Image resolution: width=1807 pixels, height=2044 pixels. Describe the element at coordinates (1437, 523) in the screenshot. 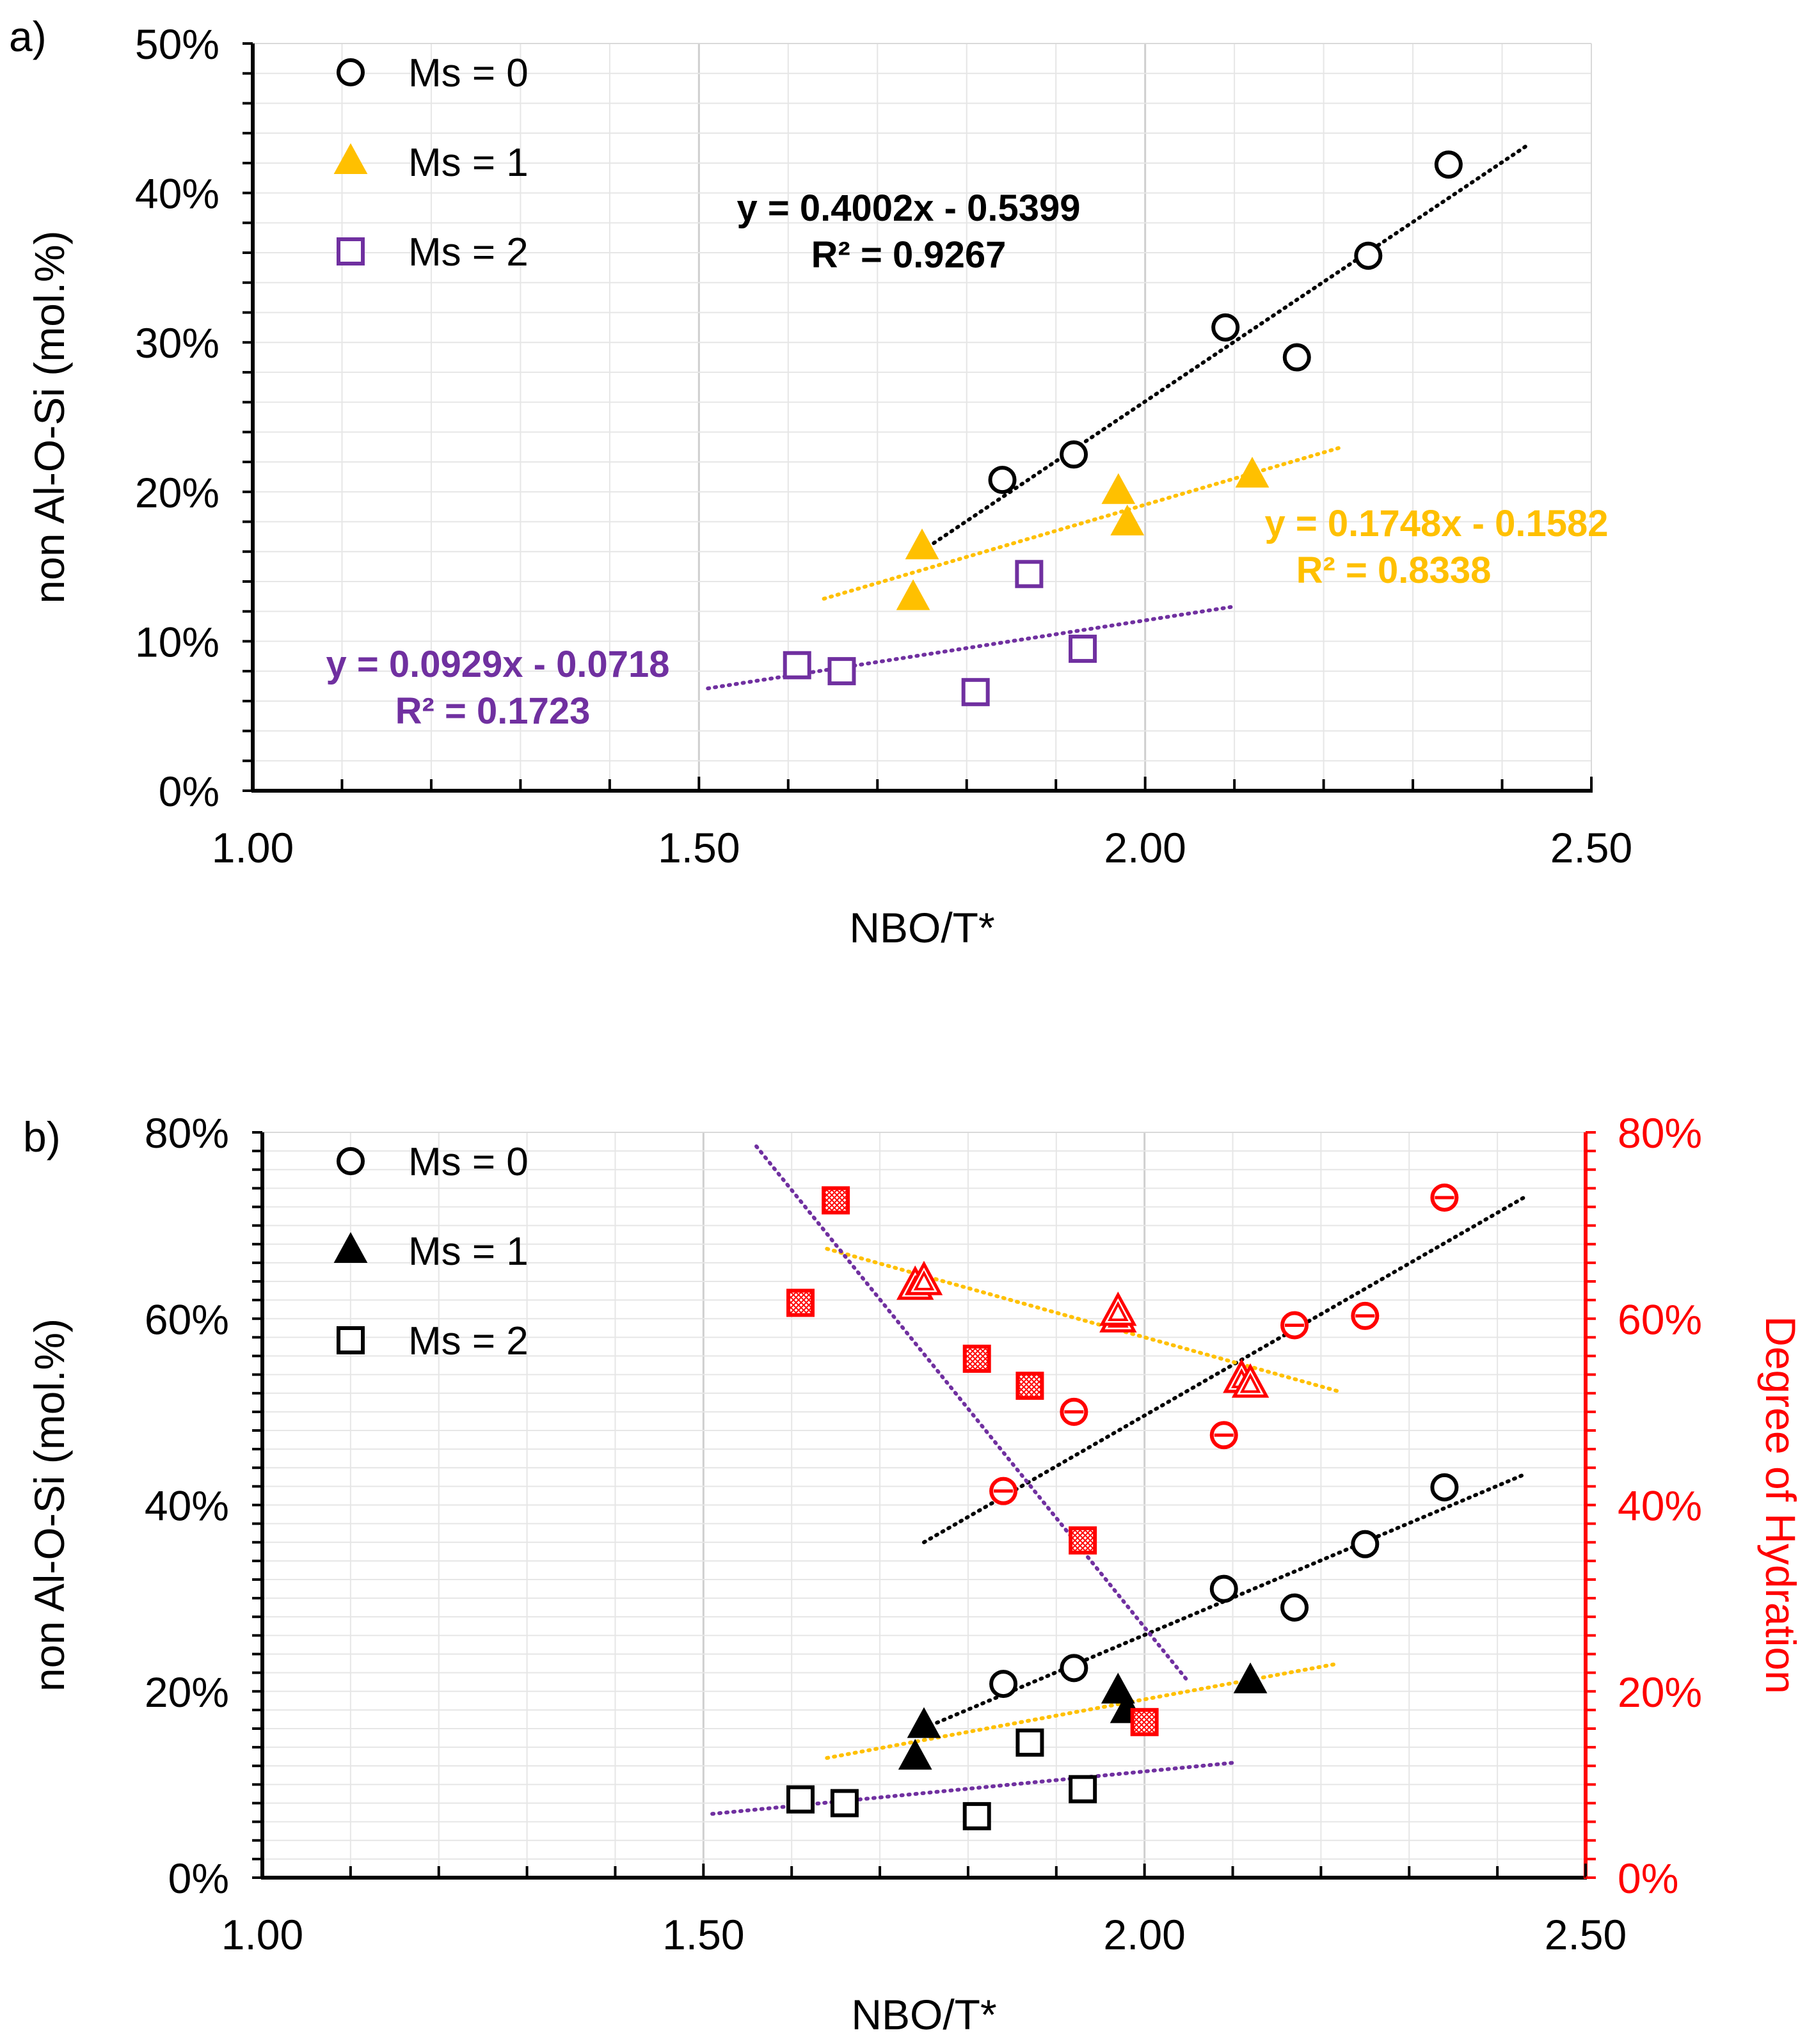

I see `trendline-equation: y = 0.1748x - 0.1582` at that location.